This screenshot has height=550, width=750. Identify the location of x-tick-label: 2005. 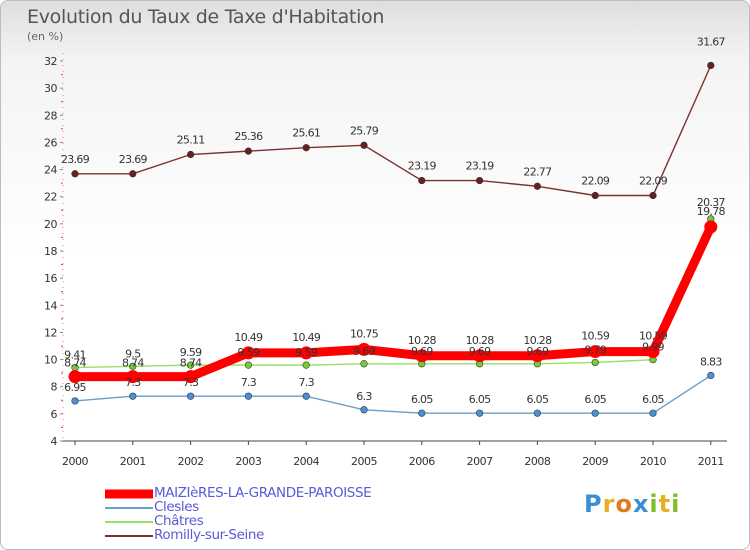
(364, 461).